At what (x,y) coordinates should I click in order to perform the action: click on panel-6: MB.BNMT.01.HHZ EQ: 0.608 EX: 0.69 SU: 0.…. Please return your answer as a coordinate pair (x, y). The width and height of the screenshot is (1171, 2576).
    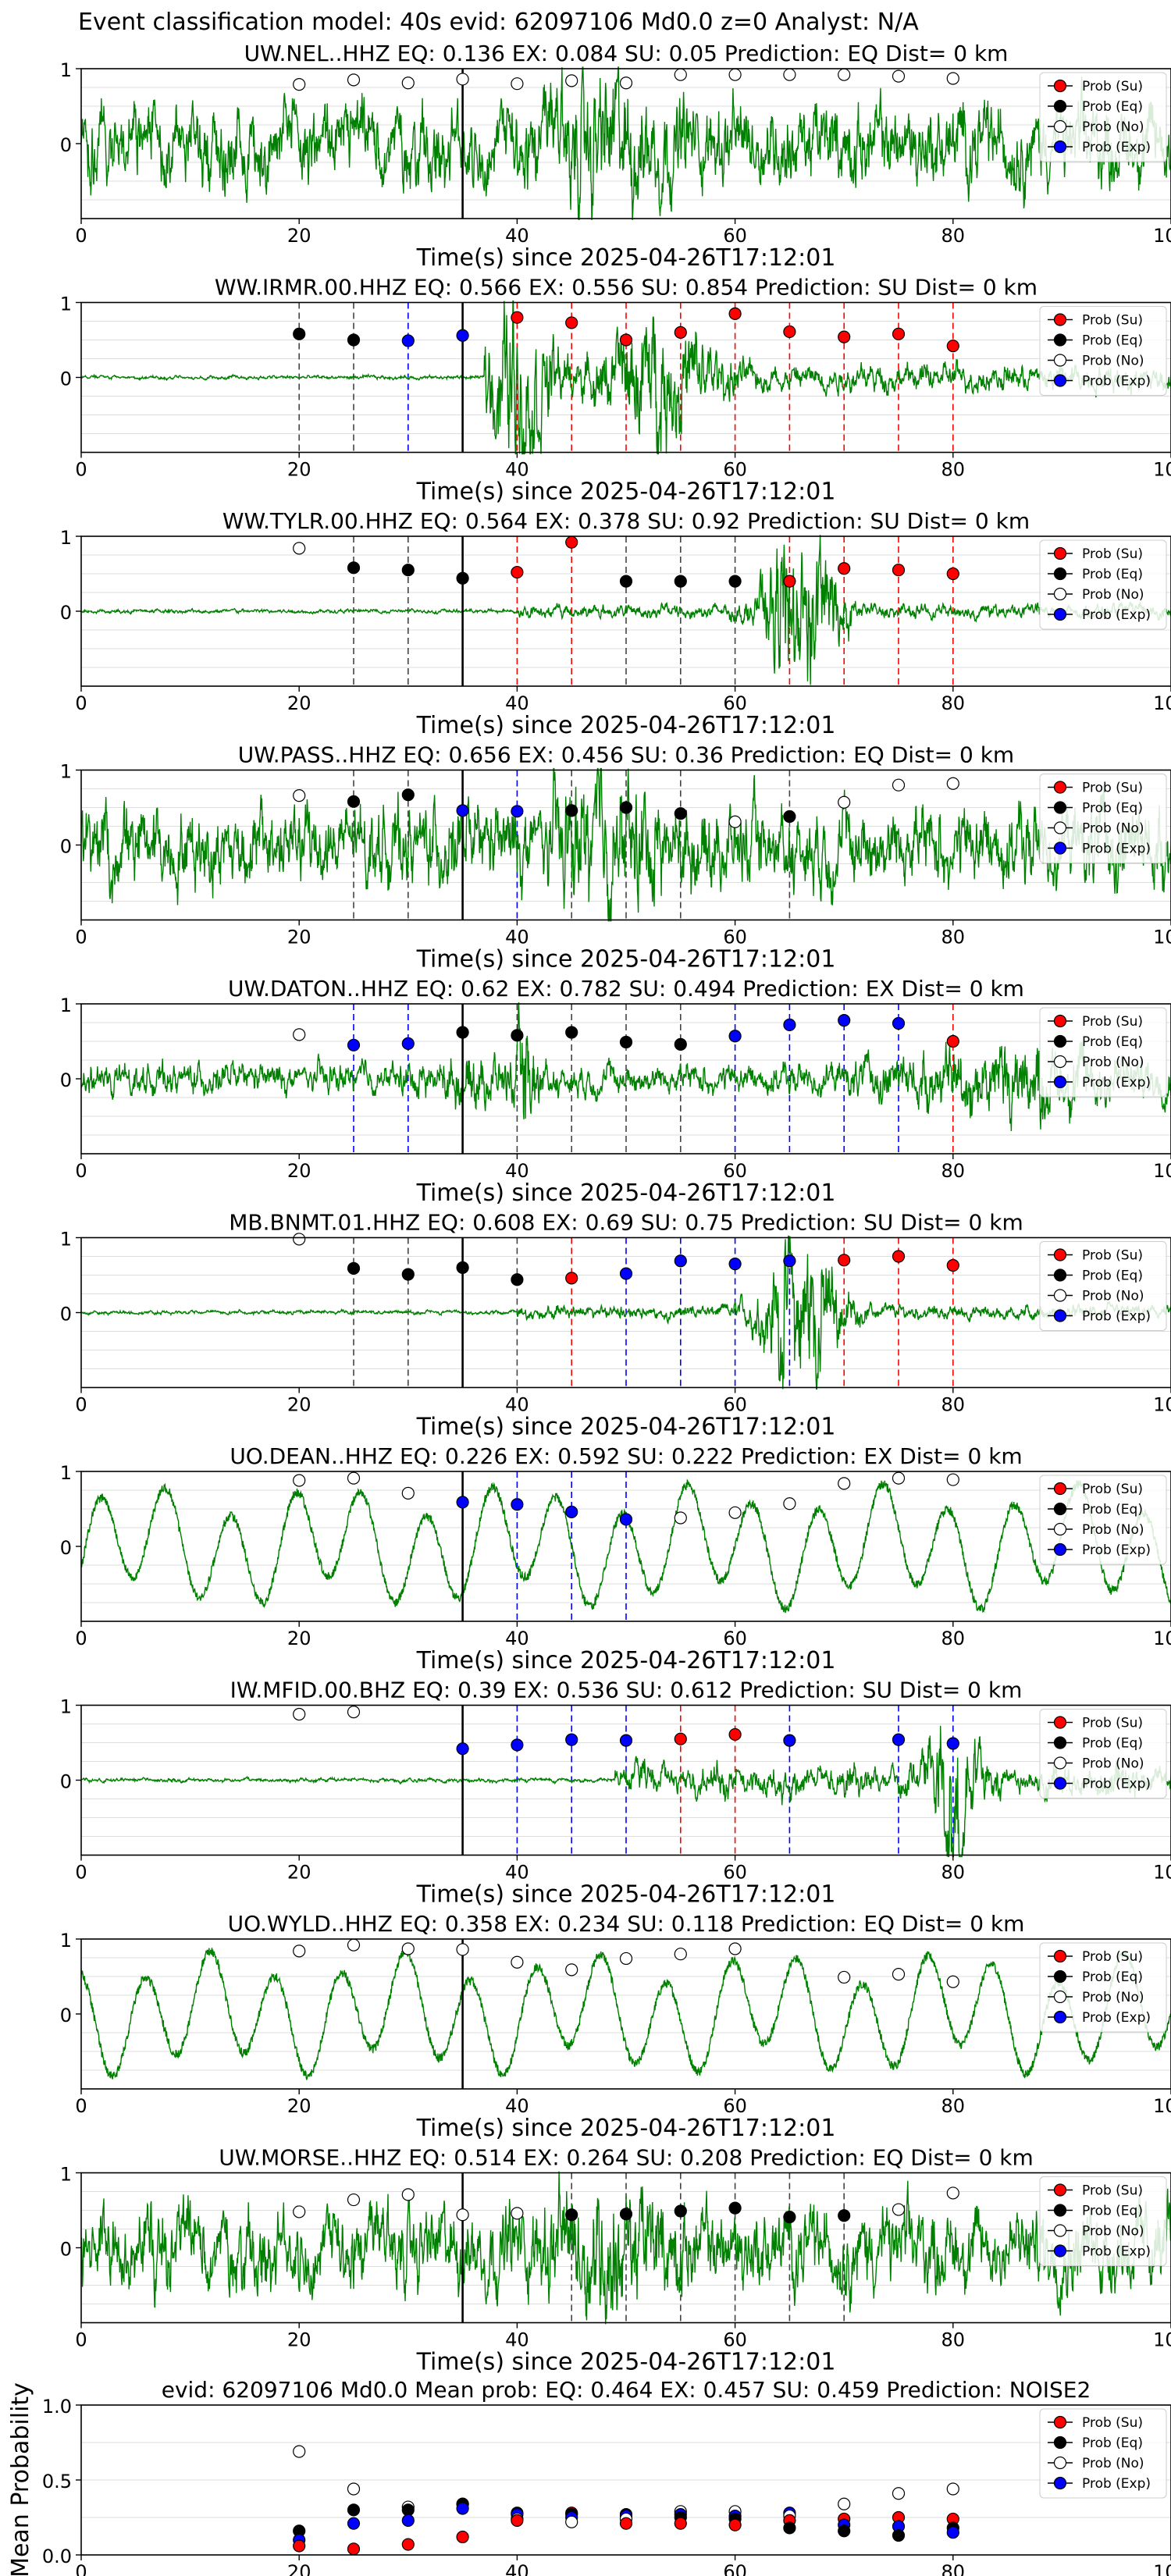
    Looking at the image, I should click on (615, 1325).